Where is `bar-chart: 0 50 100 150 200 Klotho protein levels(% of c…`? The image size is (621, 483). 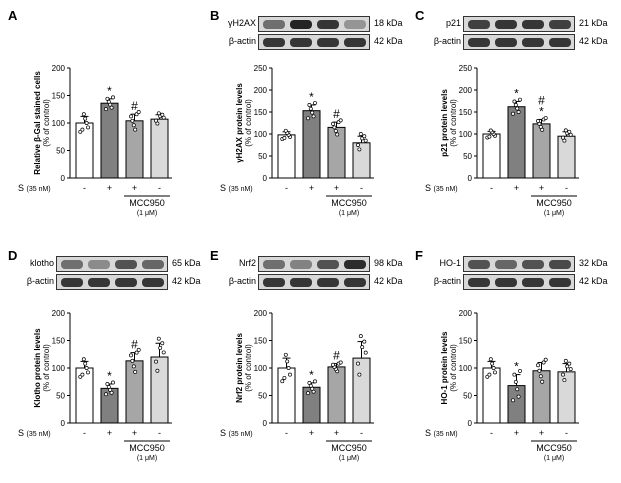 bar-chart: 0 50 100 150 200 Klotho protein levels(% of c… is located at coordinates (95, 385).